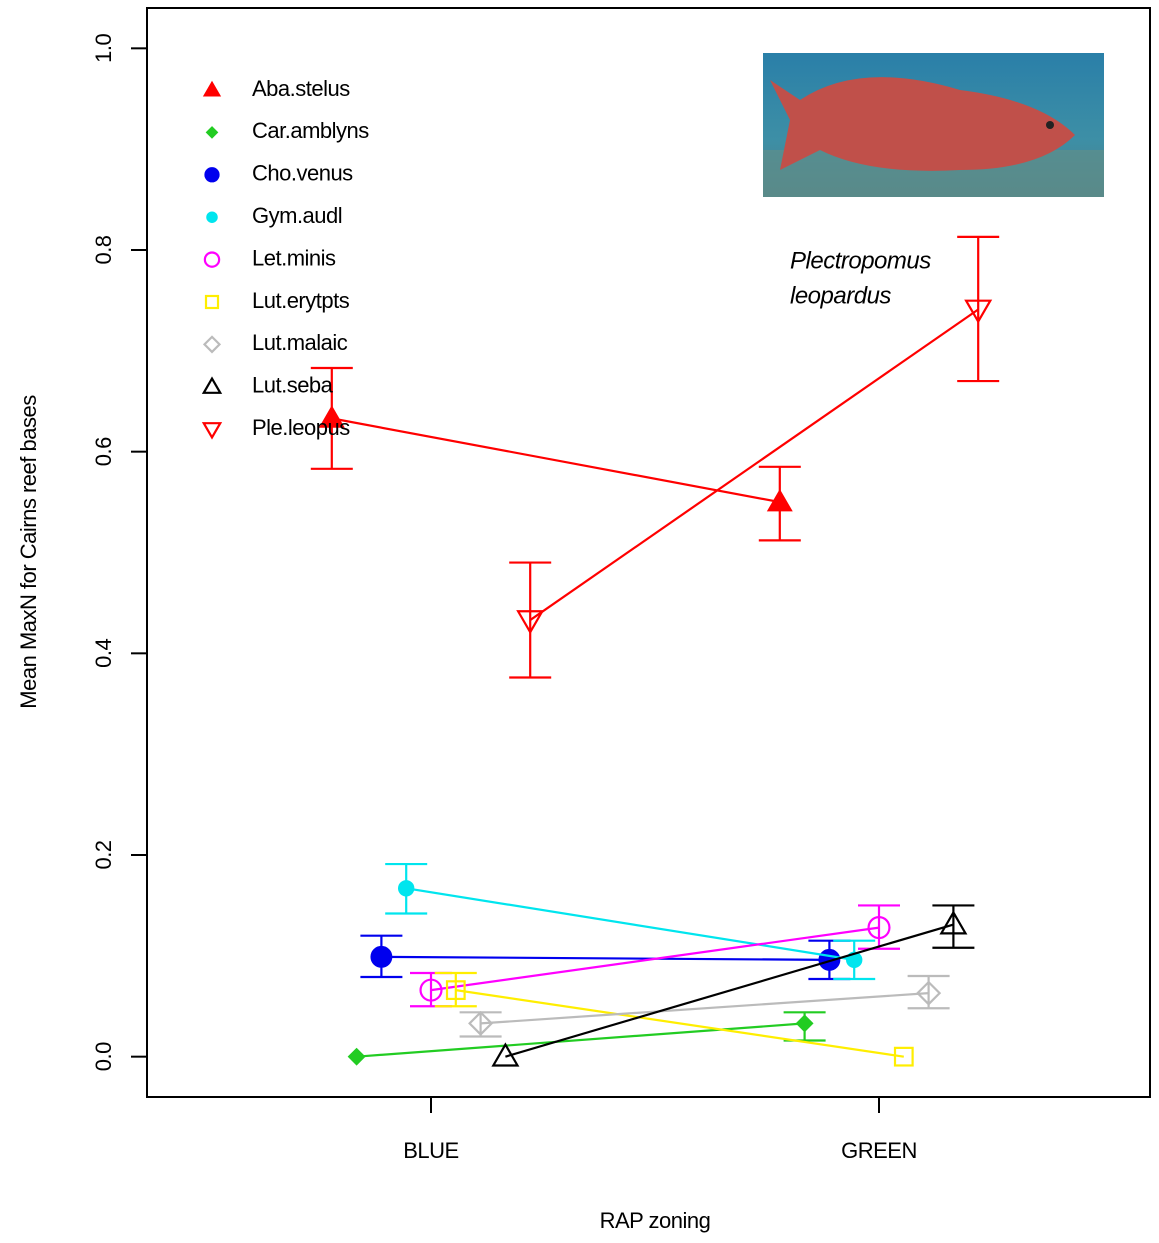  Describe the element at coordinates (310, 130) in the screenshot. I see `legend-label: Car.amblyns` at that location.